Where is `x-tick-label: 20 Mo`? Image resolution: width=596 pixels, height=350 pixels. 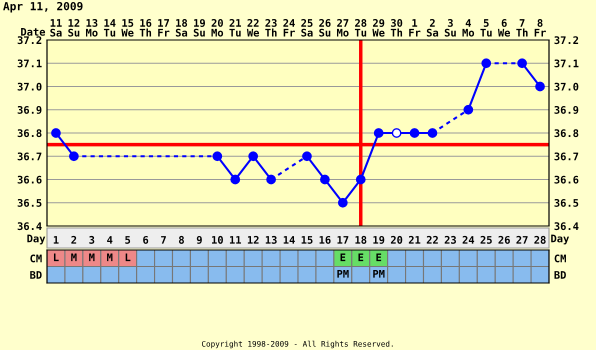
x-tick-label: 20 Mo is located at coordinates (217, 28).